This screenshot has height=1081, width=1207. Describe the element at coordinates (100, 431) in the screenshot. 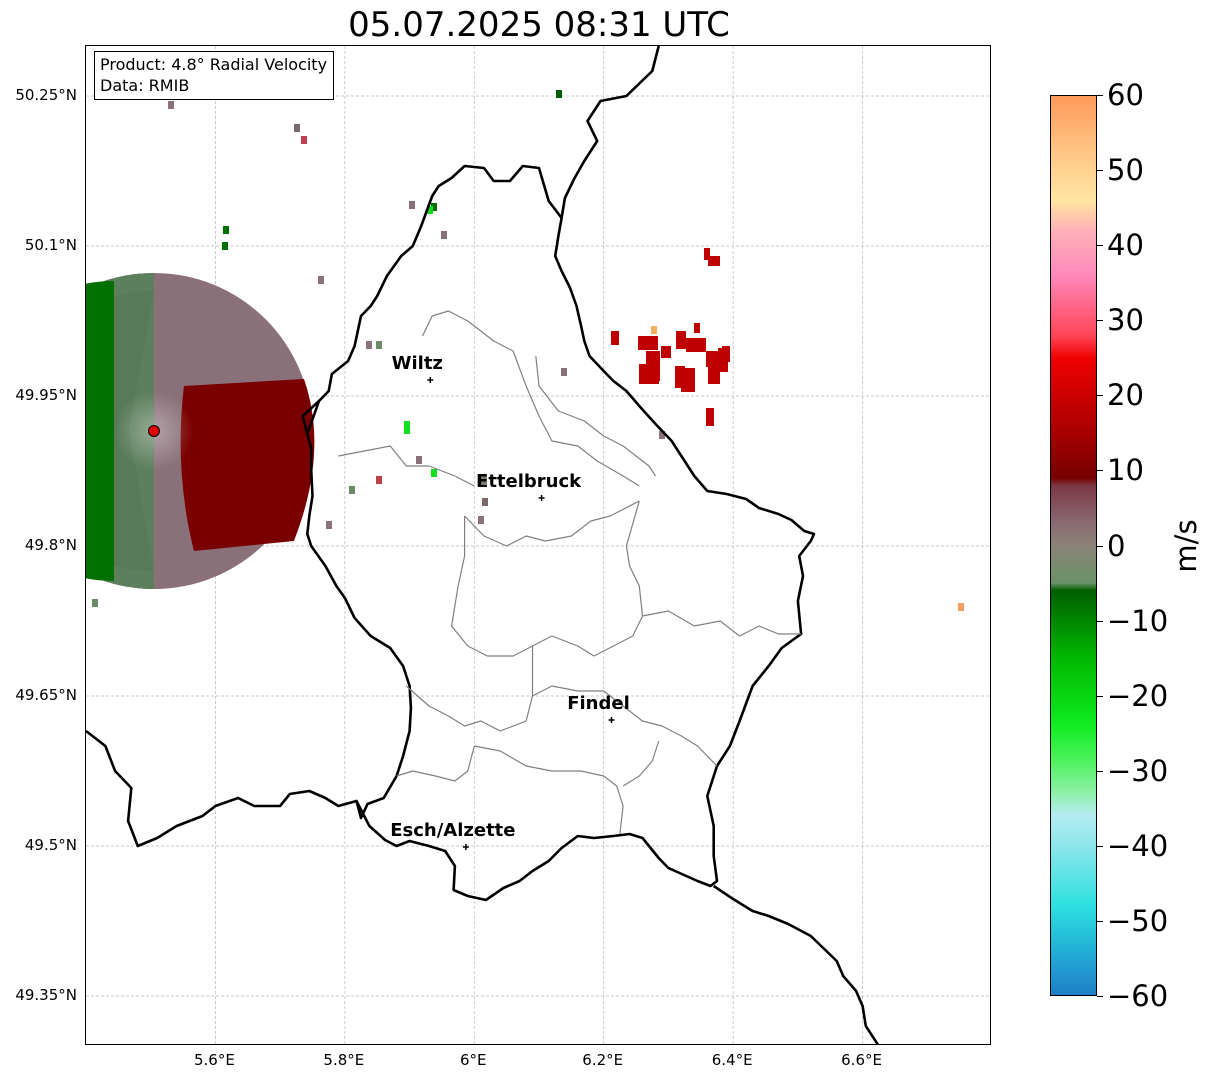

I see `echo-approaching-core` at that location.